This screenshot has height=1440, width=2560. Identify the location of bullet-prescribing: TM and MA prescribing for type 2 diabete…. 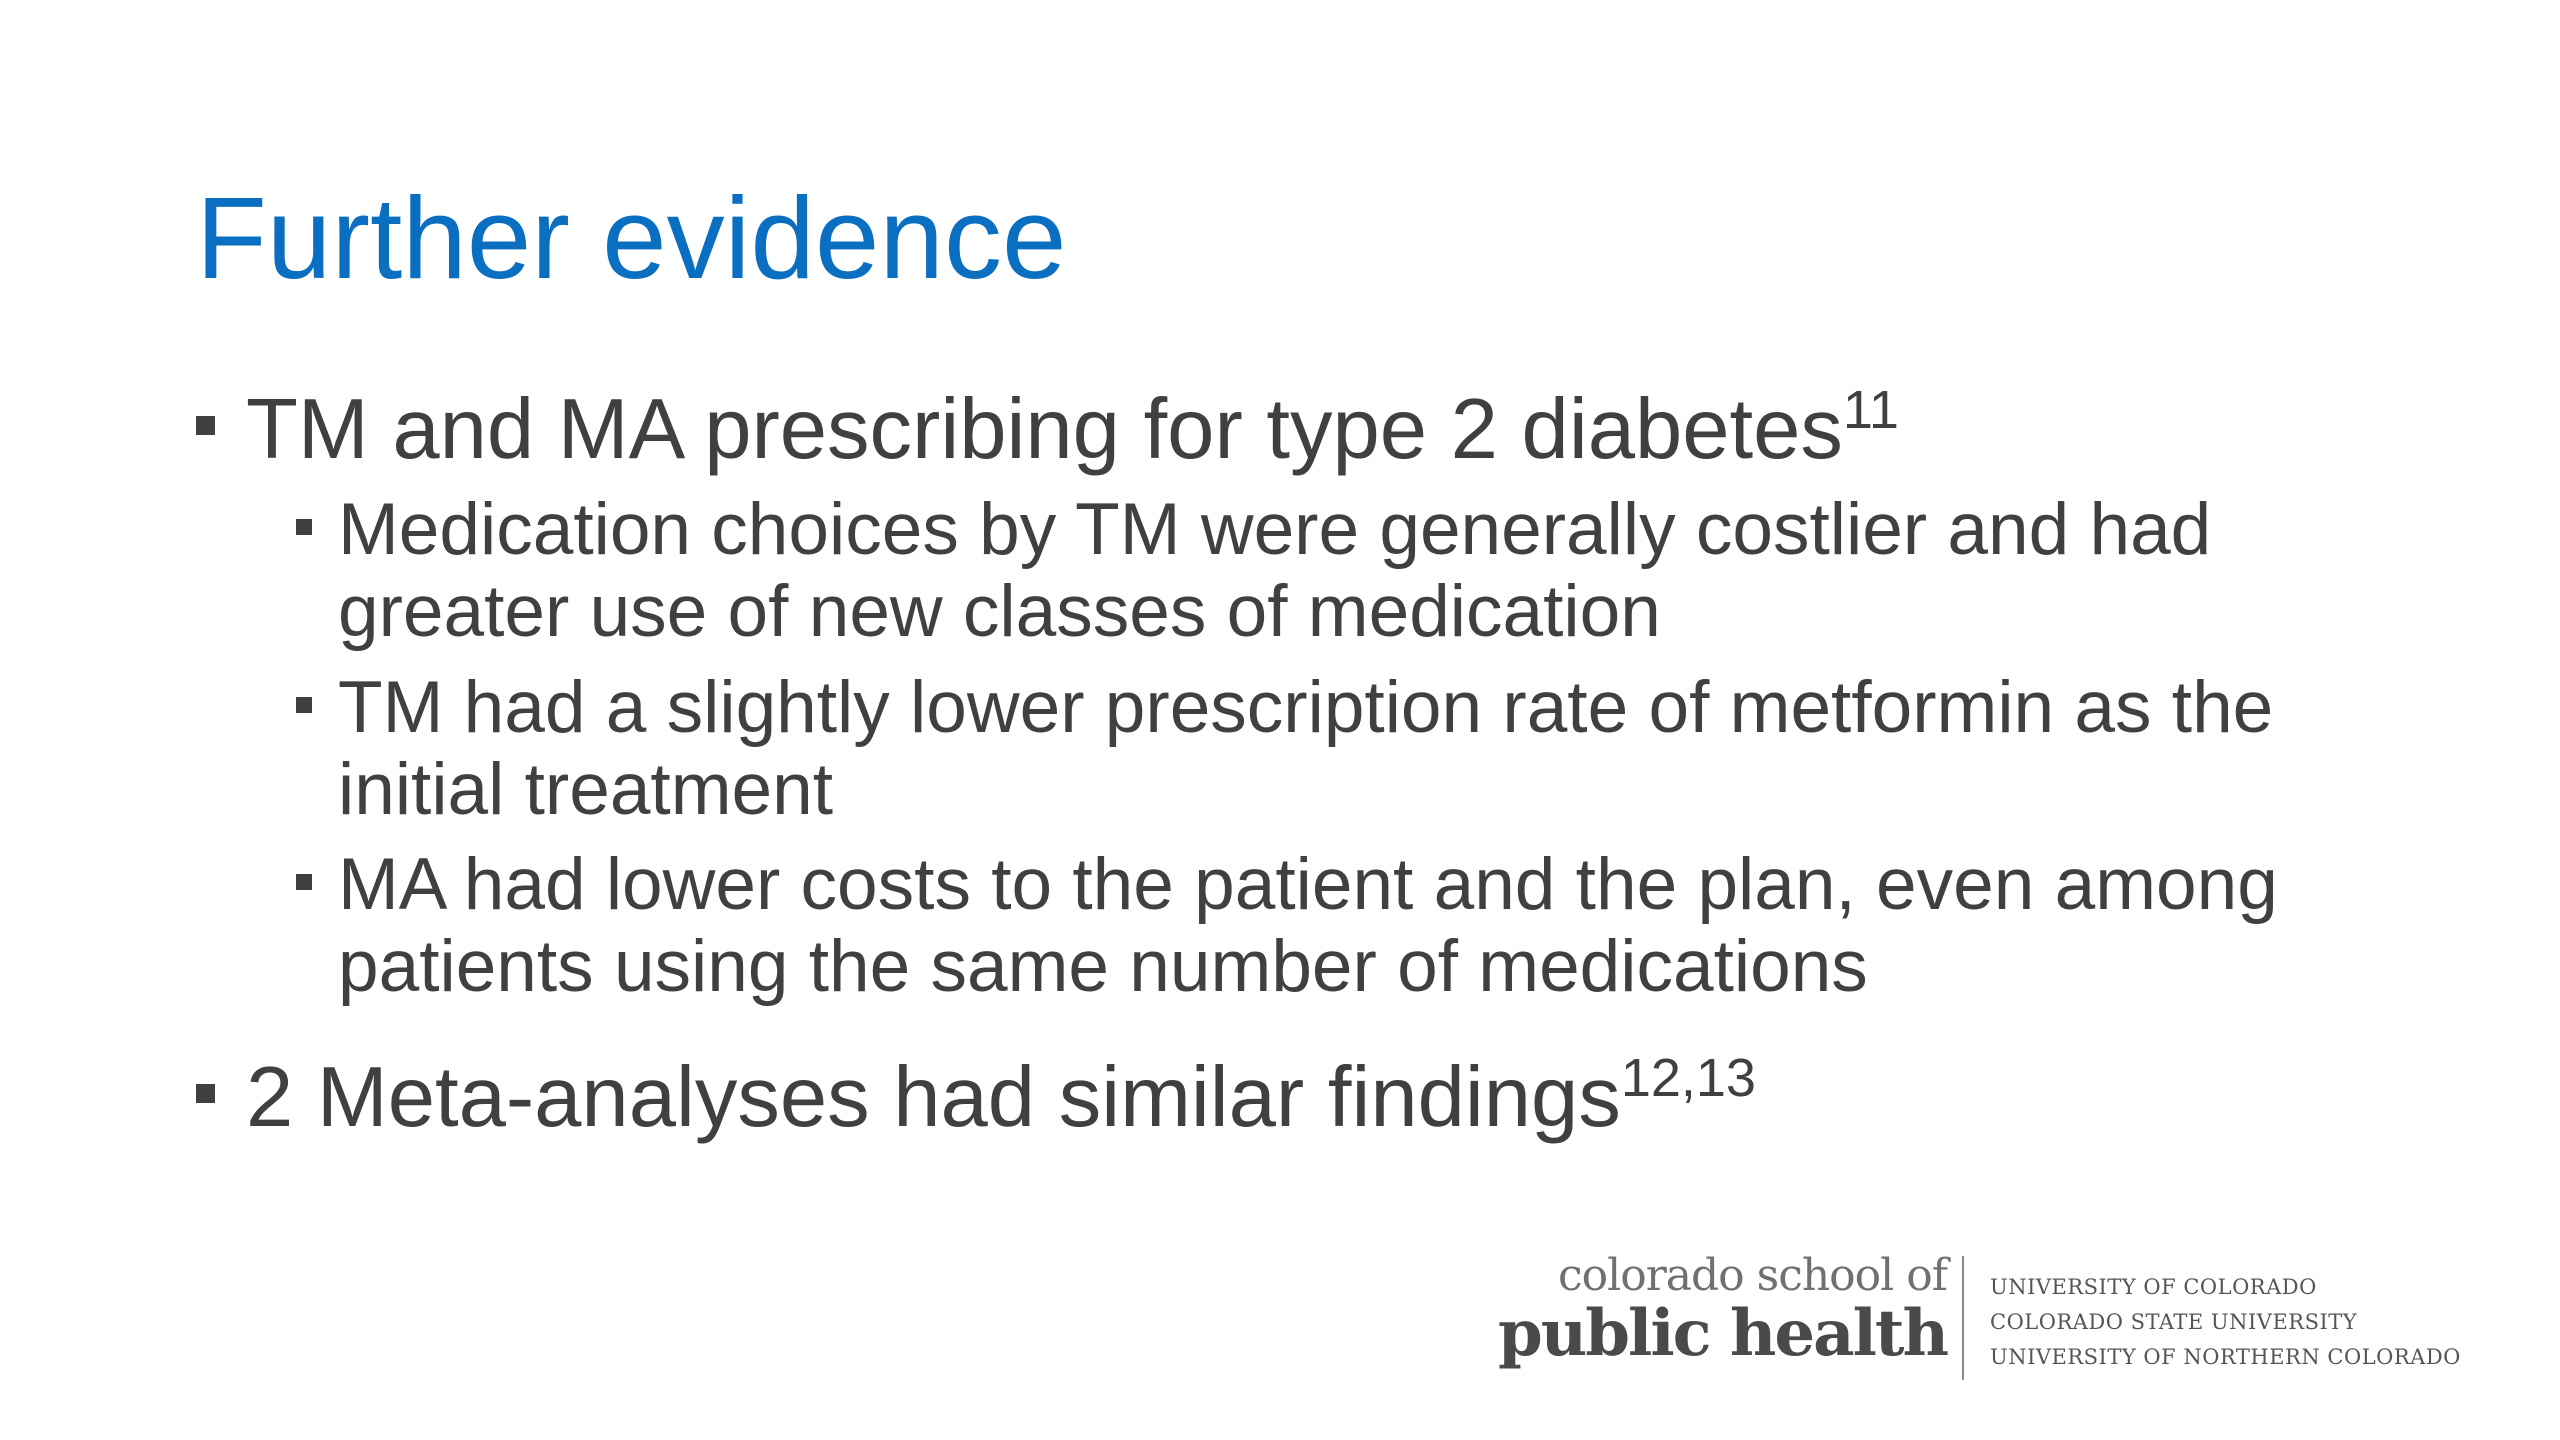
(1316, 429).